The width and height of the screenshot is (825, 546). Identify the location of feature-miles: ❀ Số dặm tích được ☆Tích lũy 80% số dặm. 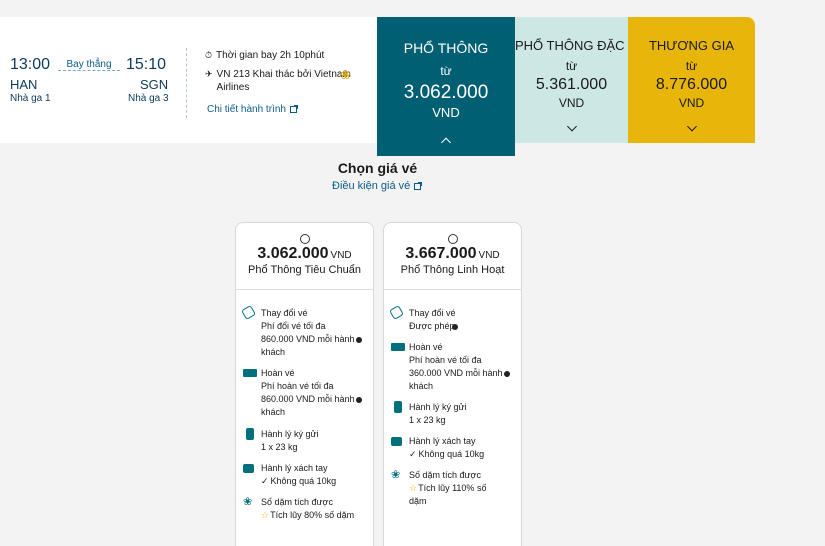
(305, 510).